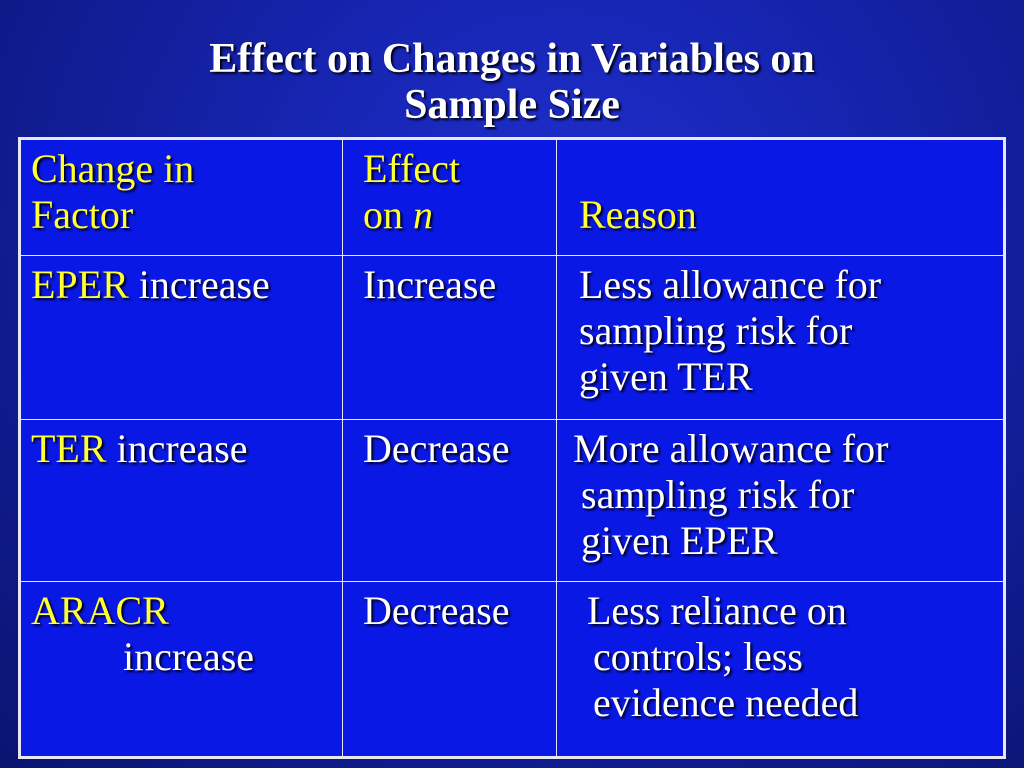  I want to click on row3-effect-value: Decrease, so click(436, 610).